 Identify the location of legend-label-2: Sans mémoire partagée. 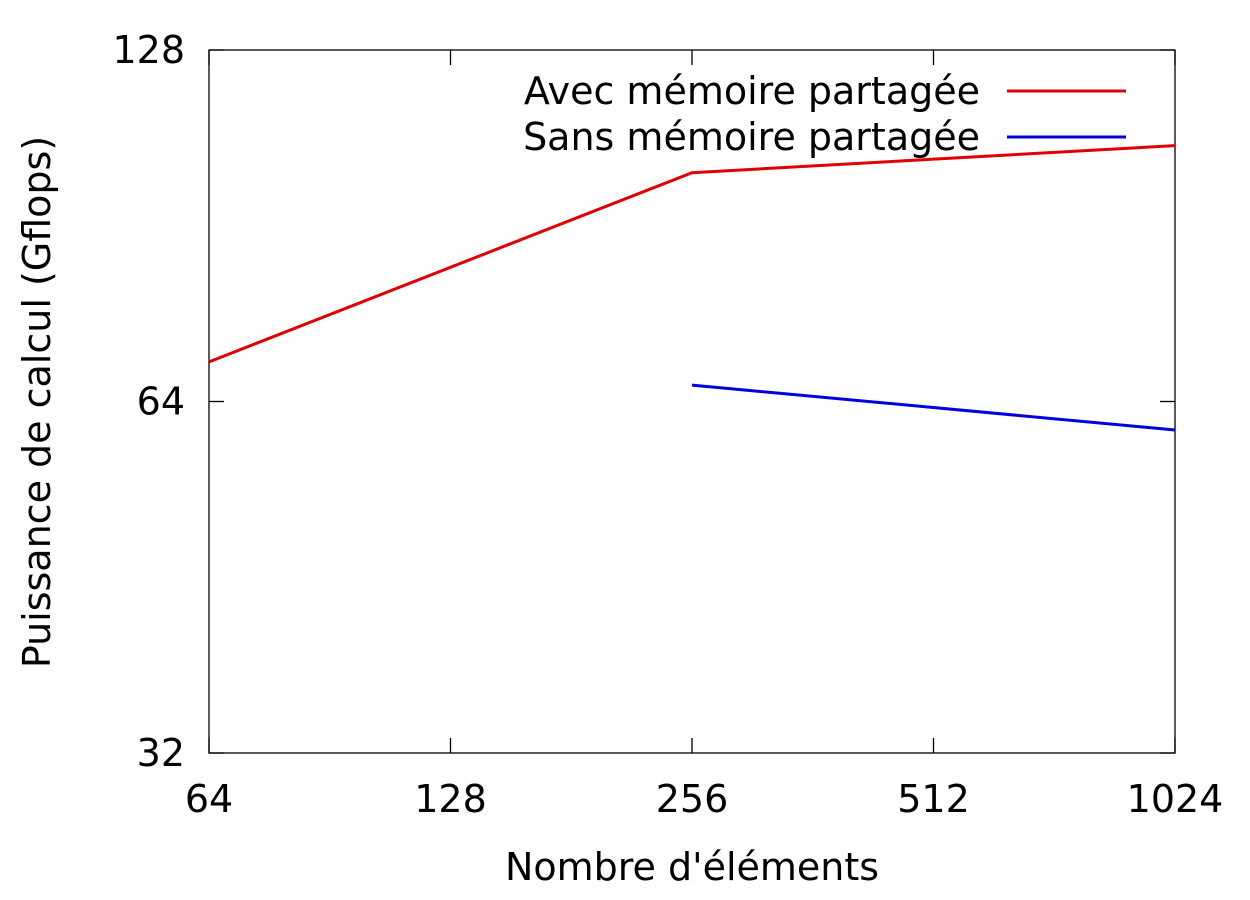
(751, 137).